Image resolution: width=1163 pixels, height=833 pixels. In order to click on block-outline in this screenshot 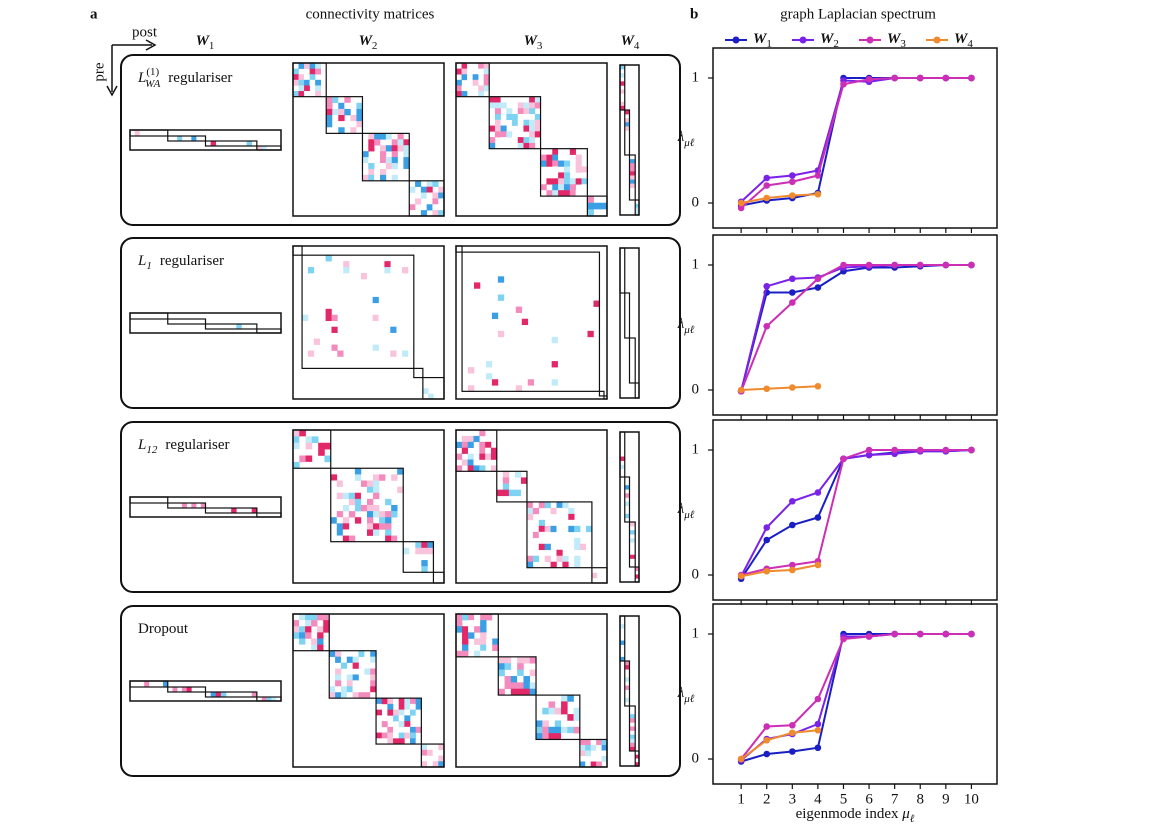, I will do `click(358, 311)`.